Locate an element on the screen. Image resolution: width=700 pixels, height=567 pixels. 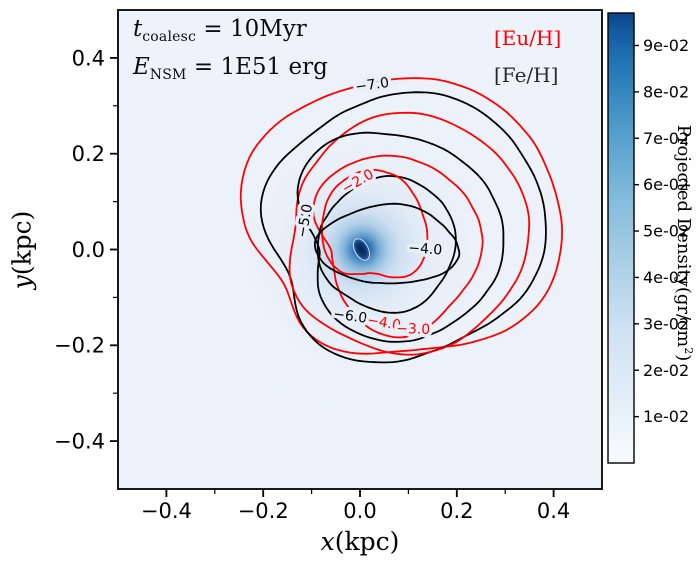
colorbar-tick-label: 8e-02 is located at coordinates (666, 91).